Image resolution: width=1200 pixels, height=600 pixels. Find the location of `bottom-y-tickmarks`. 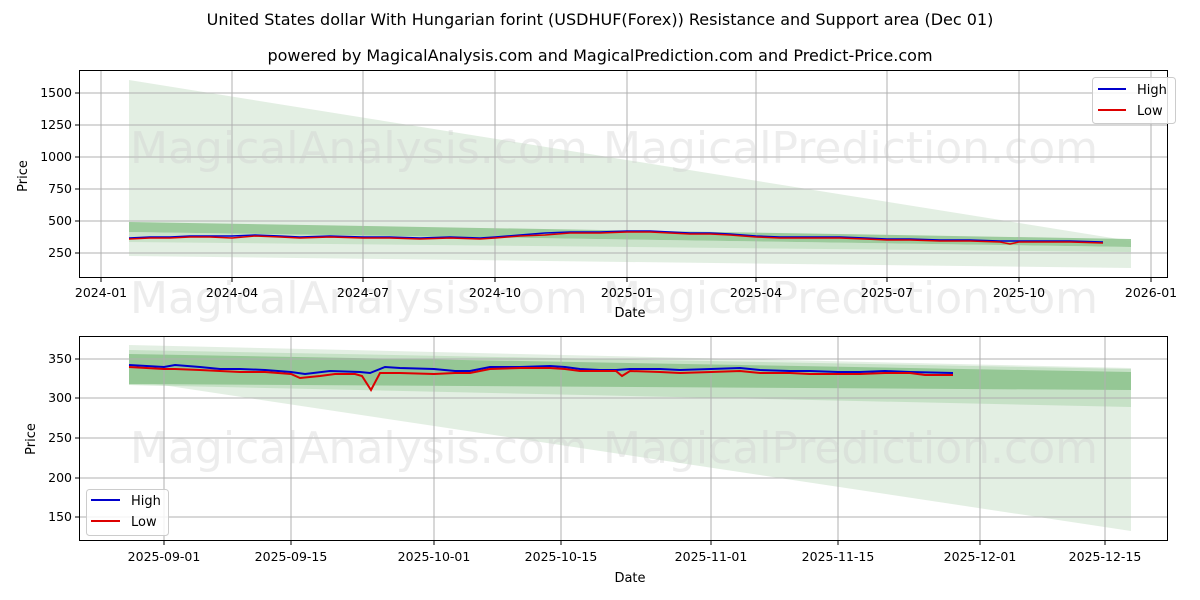

bottom-y-tickmarks is located at coordinates (77, 438).